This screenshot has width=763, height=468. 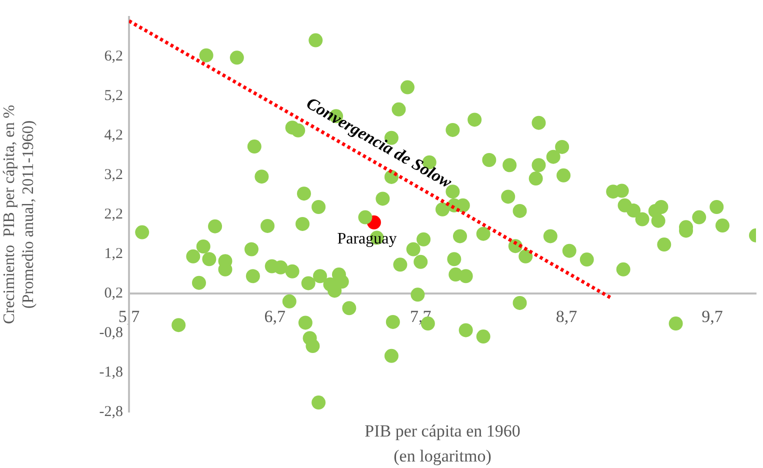 What do you see at coordinates (713, 316) in the screenshot?
I see `x-tick-label: 9,7` at bounding box center [713, 316].